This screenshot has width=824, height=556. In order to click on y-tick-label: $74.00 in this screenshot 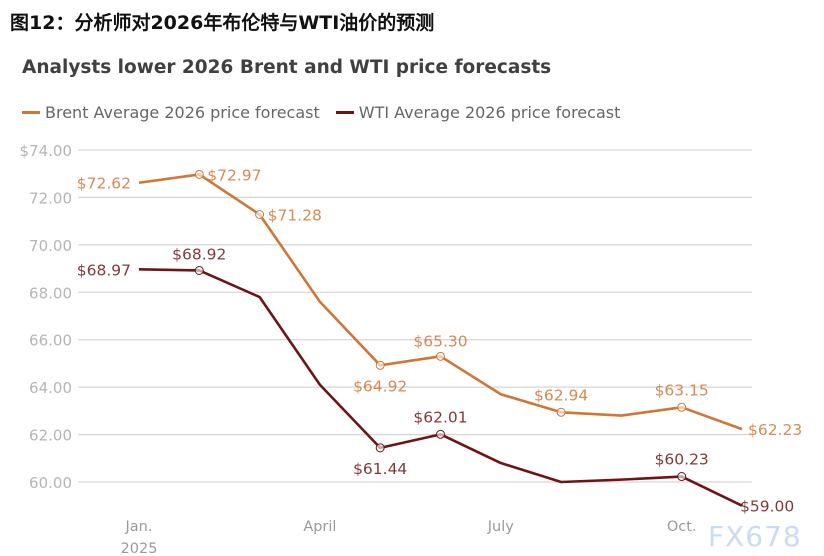, I will do `click(46, 151)`.